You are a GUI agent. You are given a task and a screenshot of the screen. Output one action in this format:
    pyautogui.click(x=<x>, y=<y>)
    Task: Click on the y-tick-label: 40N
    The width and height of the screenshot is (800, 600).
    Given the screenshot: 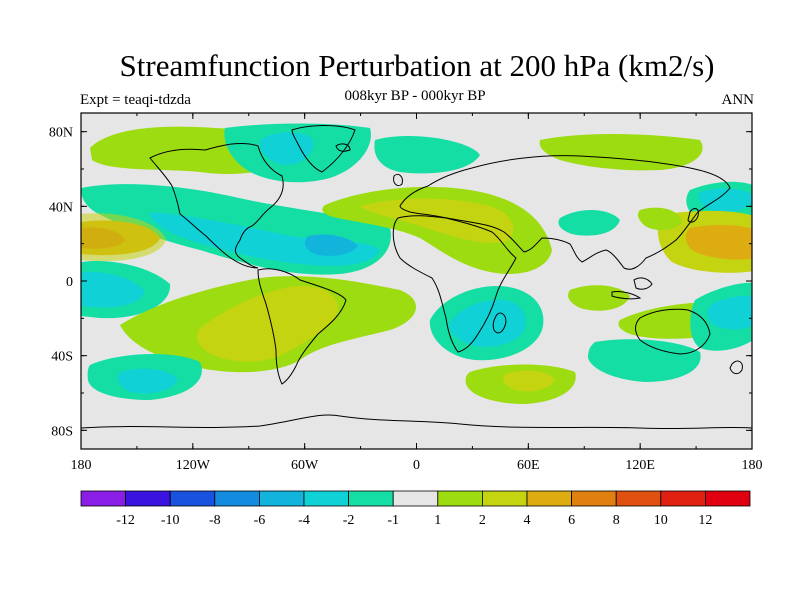 What is the action you would take?
    pyautogui.click(x=61, y=207)
    